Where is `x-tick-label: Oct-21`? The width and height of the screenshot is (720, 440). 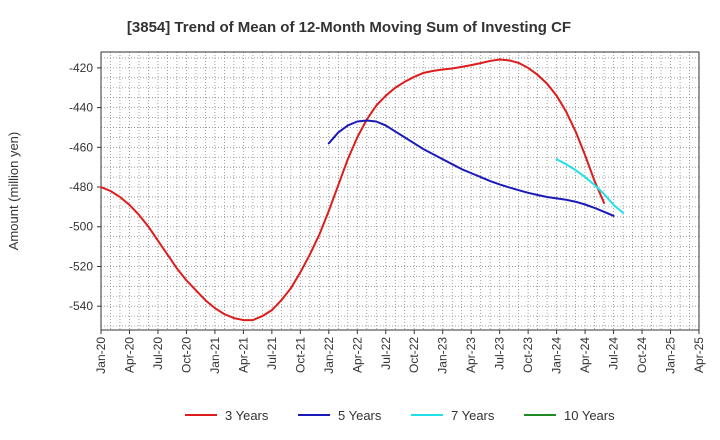 x-tick-label: Oct-21 is located at coordinates (300, 355).